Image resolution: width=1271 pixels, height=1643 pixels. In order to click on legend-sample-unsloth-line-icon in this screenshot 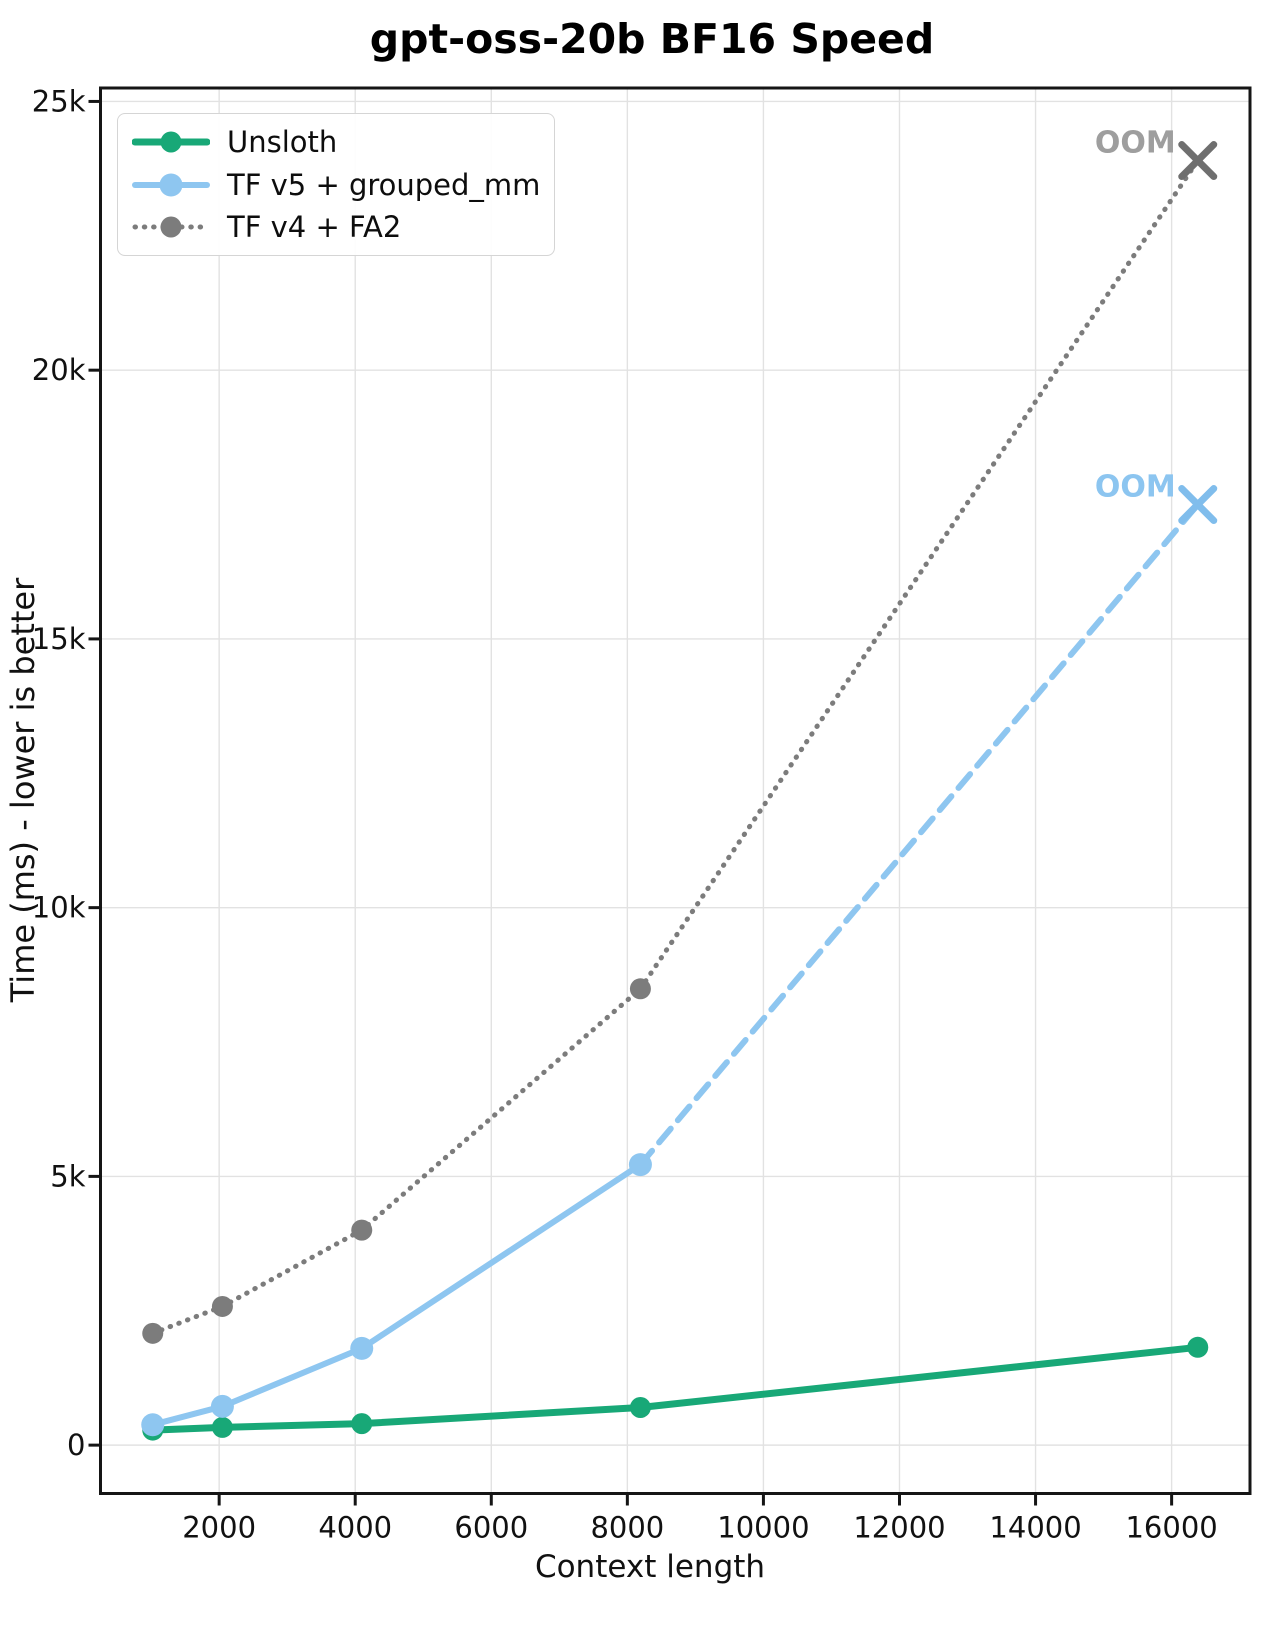, I will do `click(171, 142)`.